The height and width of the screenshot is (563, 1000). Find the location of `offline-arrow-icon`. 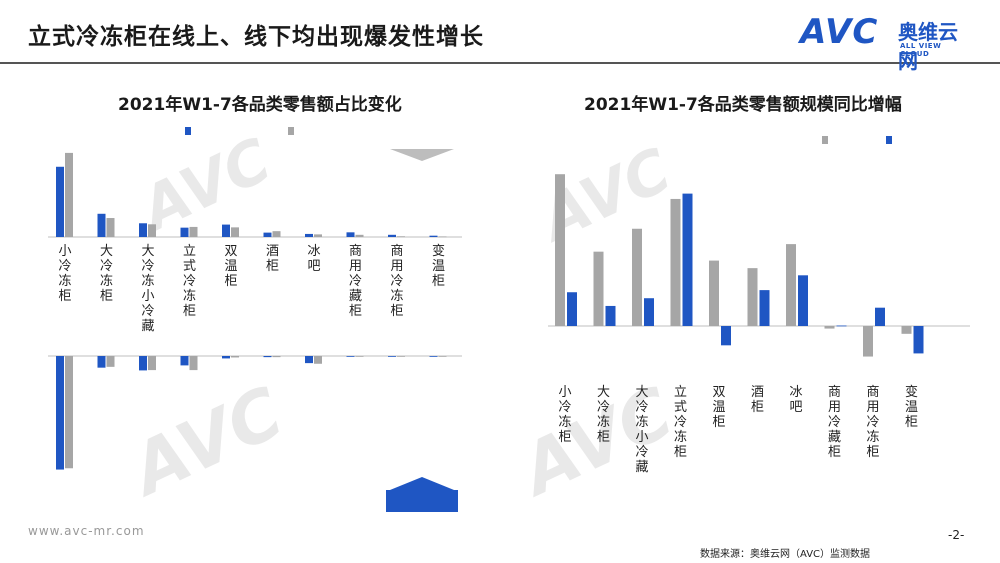

offline-arrow-icon is located at coordinates (422, 483).